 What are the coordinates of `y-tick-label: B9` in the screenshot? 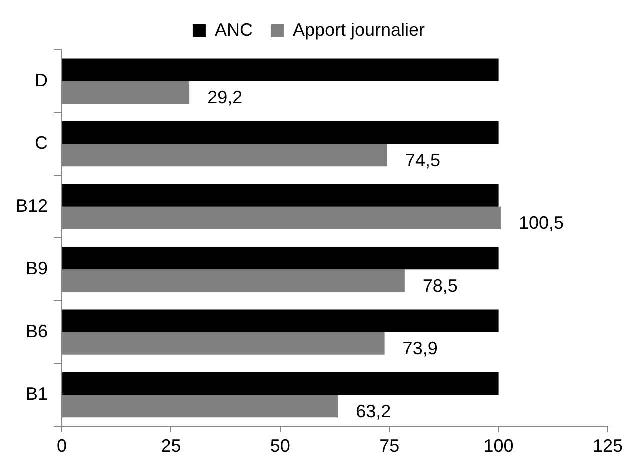 It's located at (37, 268).